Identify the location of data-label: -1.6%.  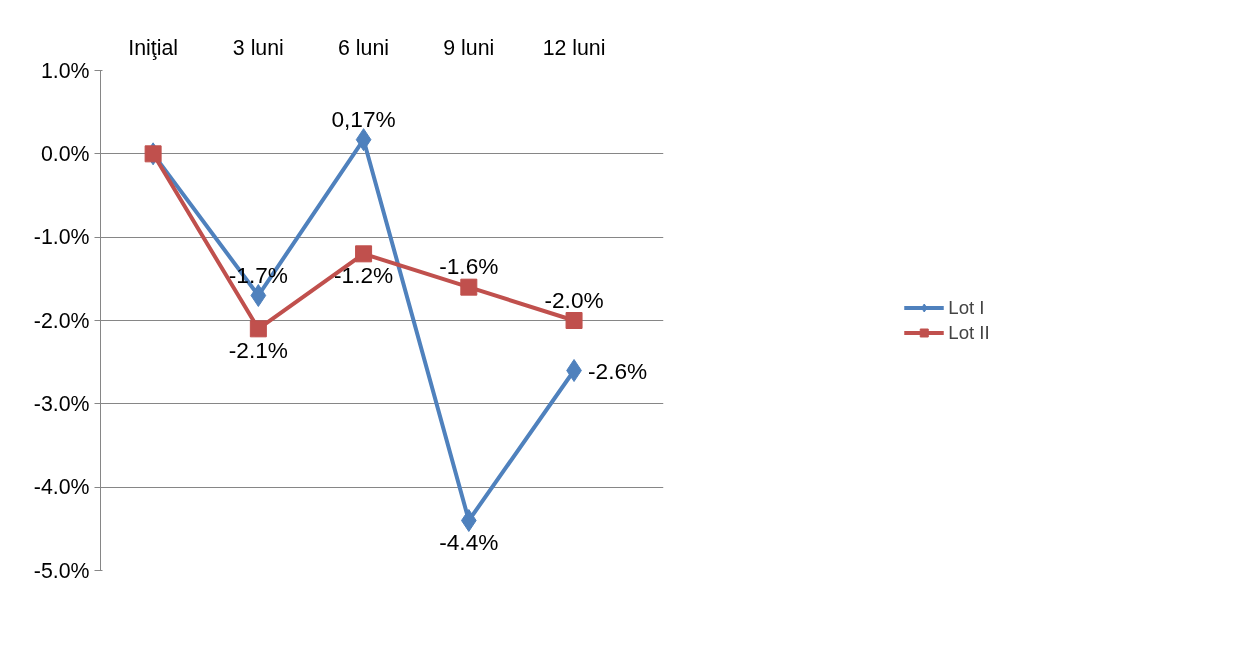
(469, 266).